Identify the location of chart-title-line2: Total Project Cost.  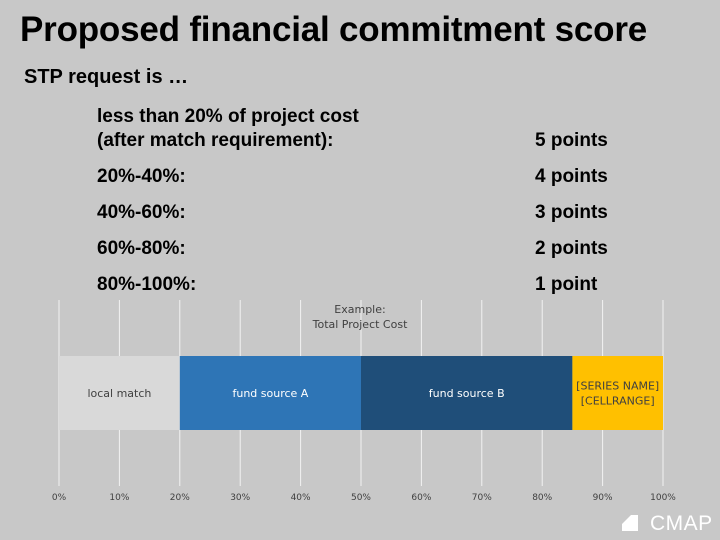
(360, 324).